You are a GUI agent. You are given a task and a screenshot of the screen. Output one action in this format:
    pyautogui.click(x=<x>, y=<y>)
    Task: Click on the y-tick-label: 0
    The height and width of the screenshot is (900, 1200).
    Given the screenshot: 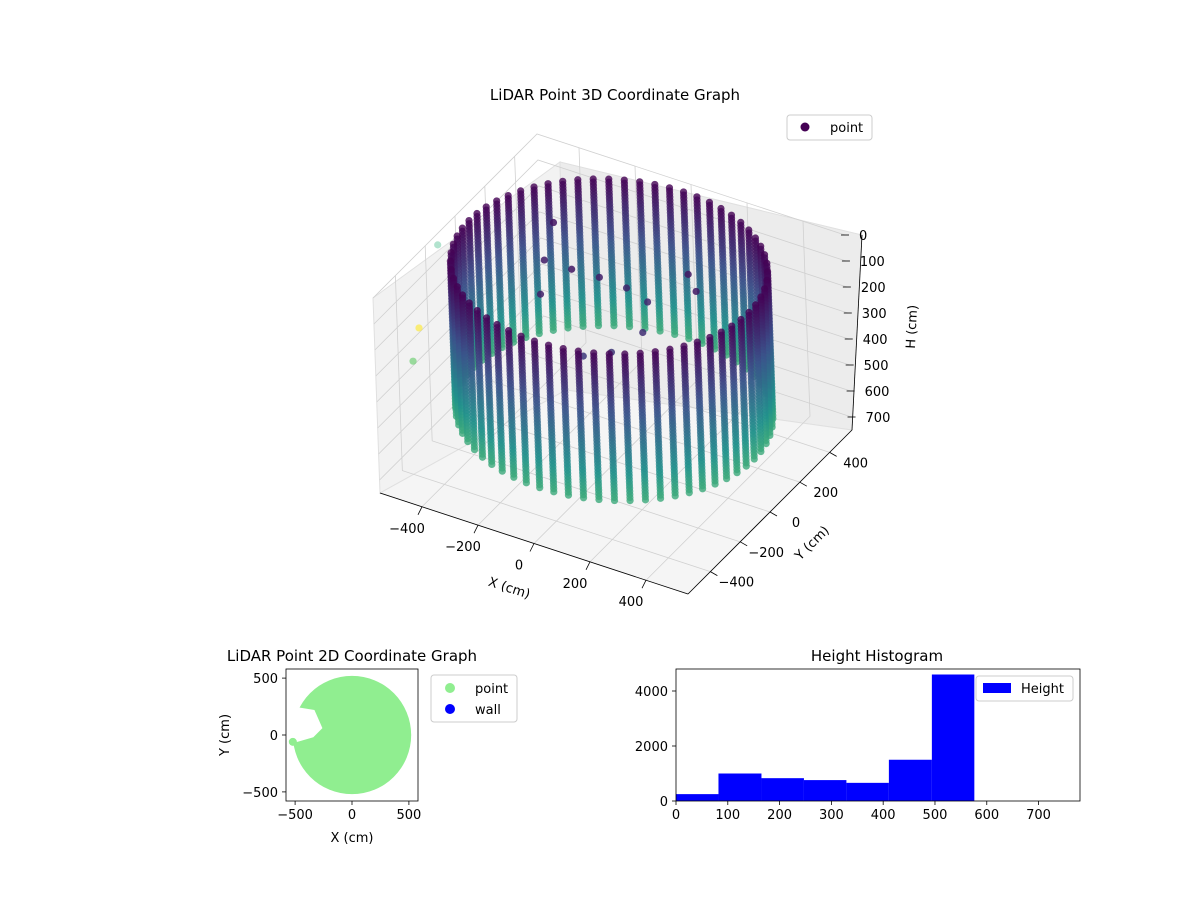 What is the action you would take?
    pyautogui.click(x=796, y=523)
    